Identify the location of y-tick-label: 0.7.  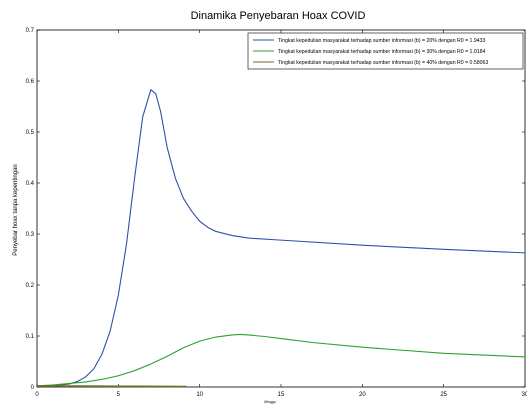
(30, 31).